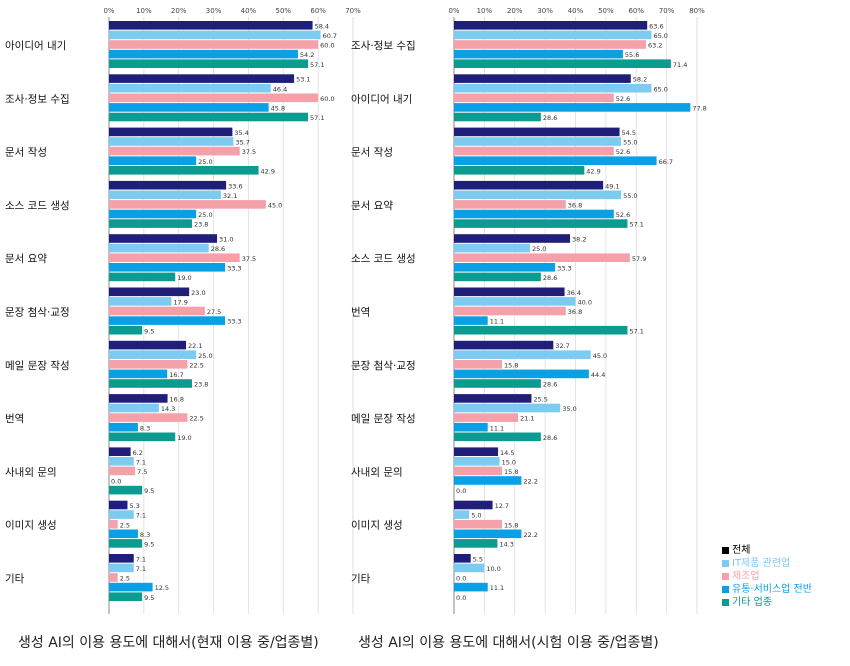 Image resolution: width=850 pixels, height=666 pixels. I want to click on chart-2-category-label: 소스 코드 생성, so click(383, 259).